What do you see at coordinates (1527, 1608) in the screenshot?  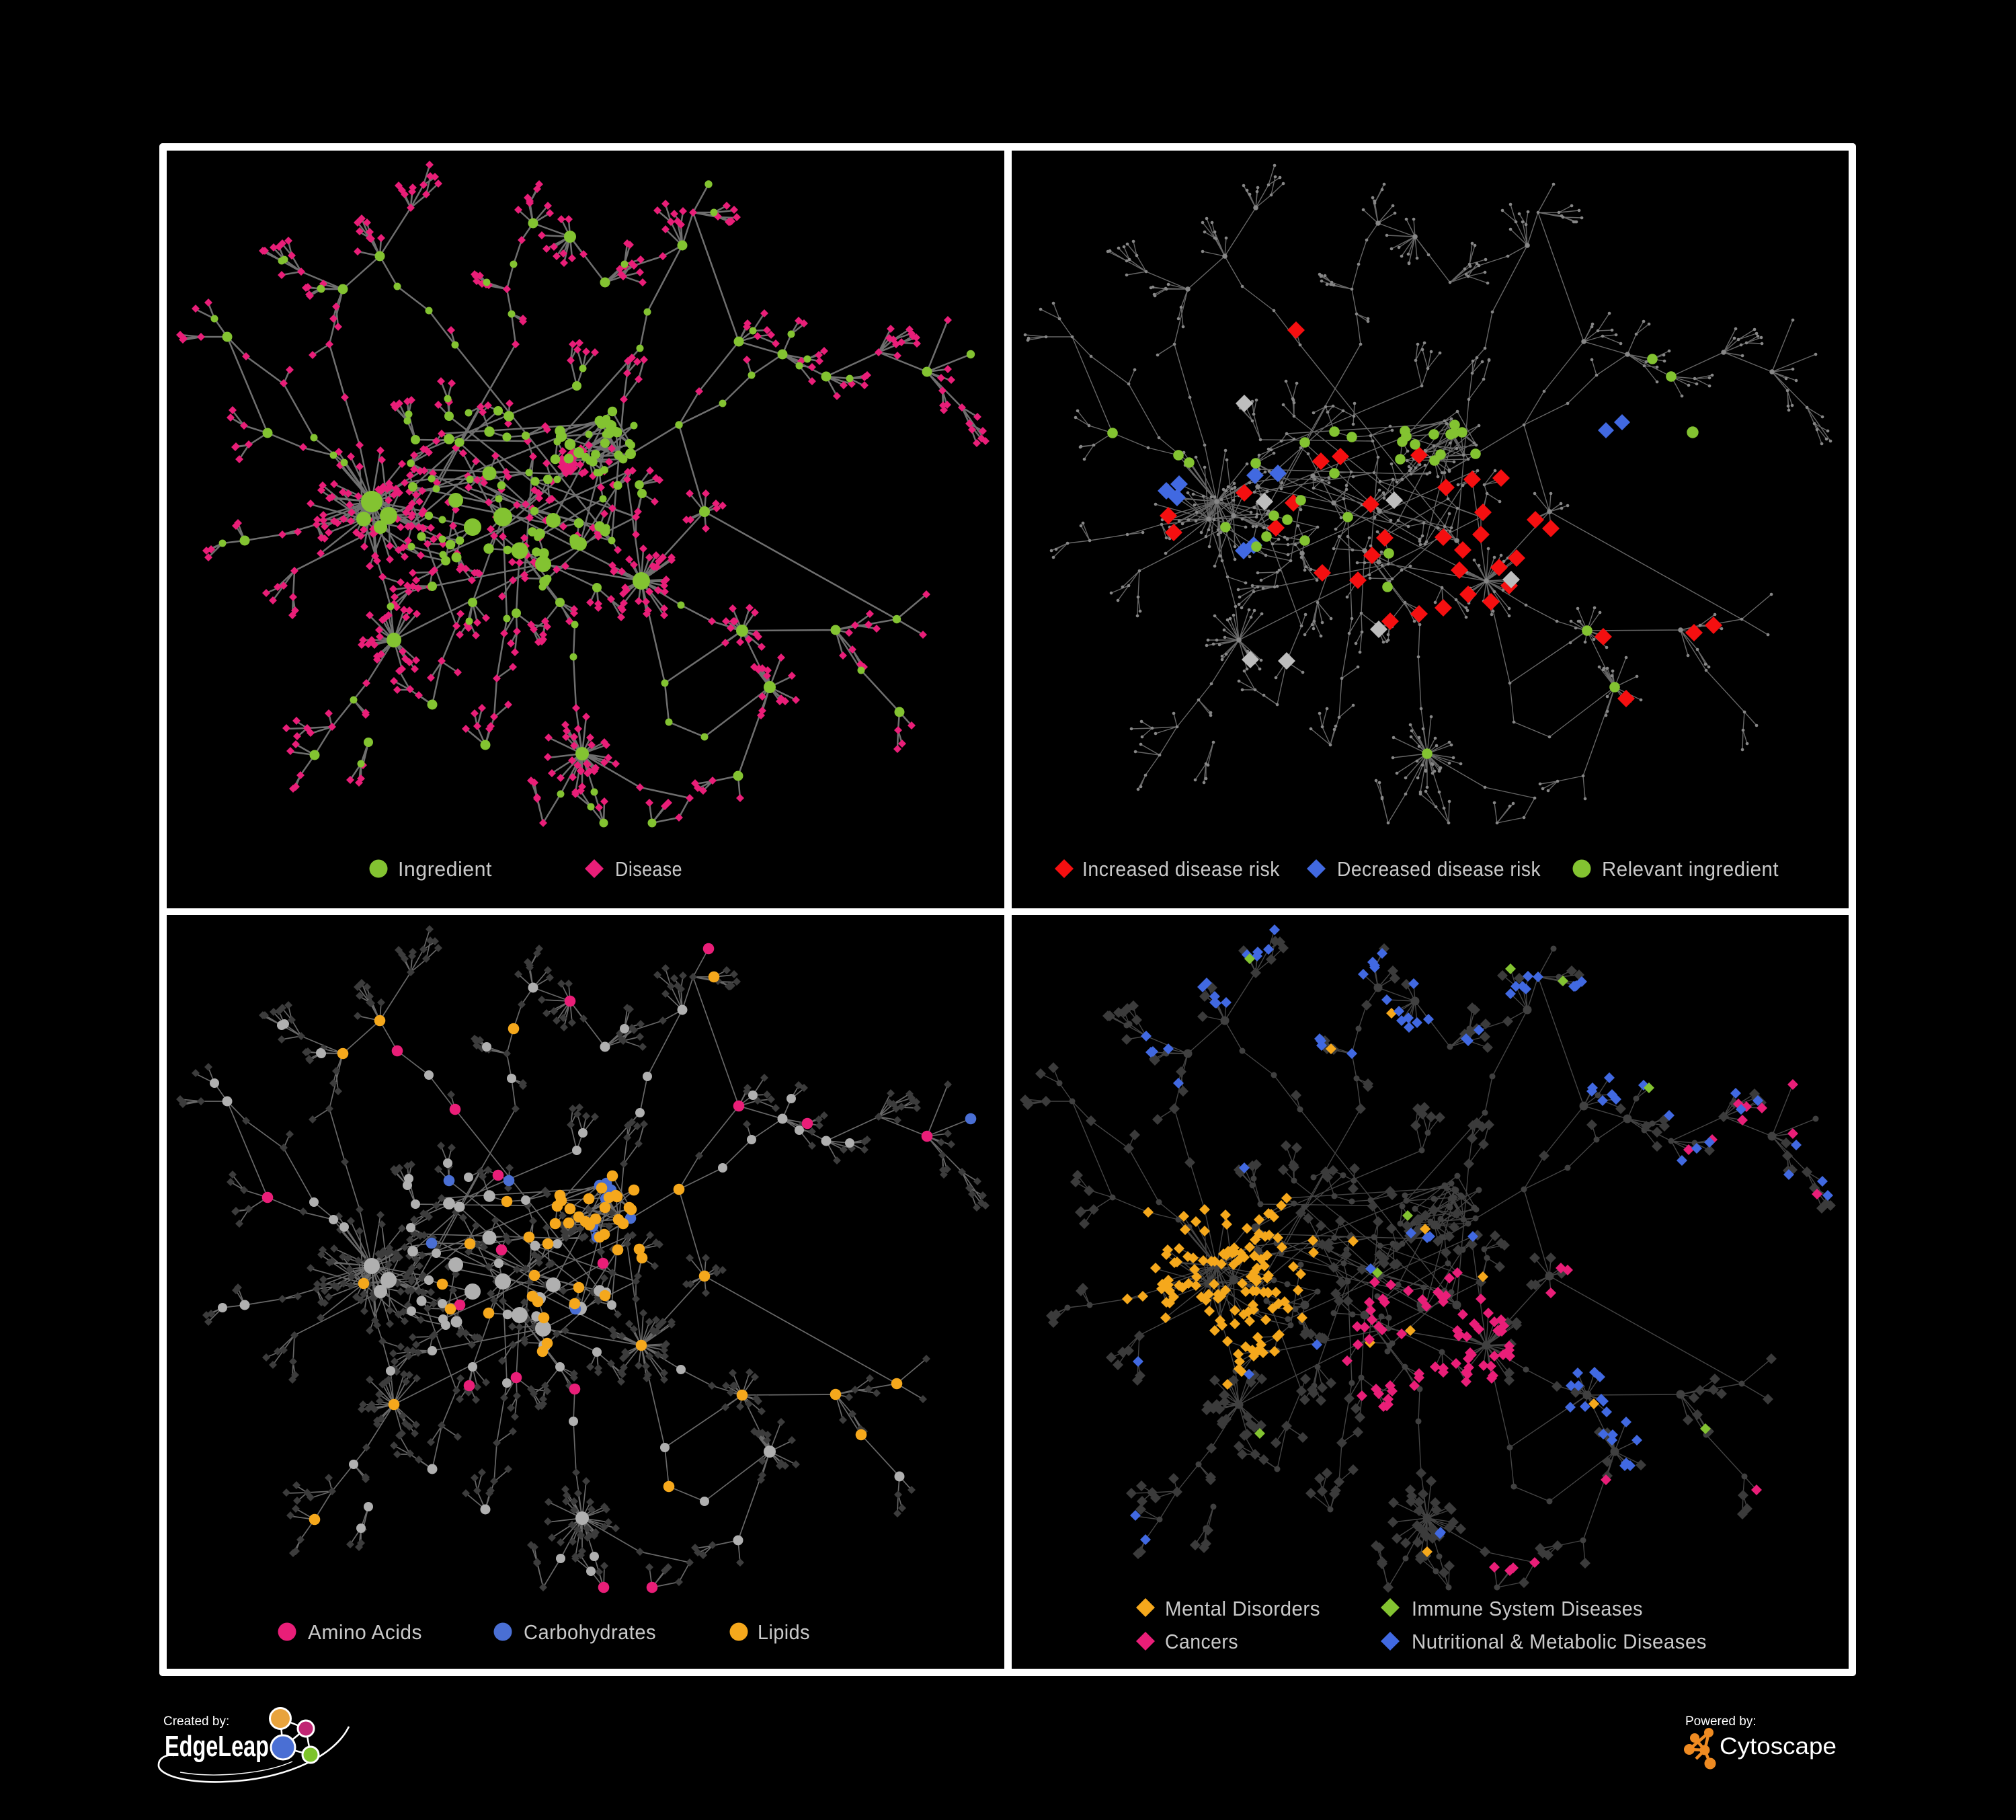 I see `svg-text: Immune System Diseases` at bounding box center [1527, 1608].